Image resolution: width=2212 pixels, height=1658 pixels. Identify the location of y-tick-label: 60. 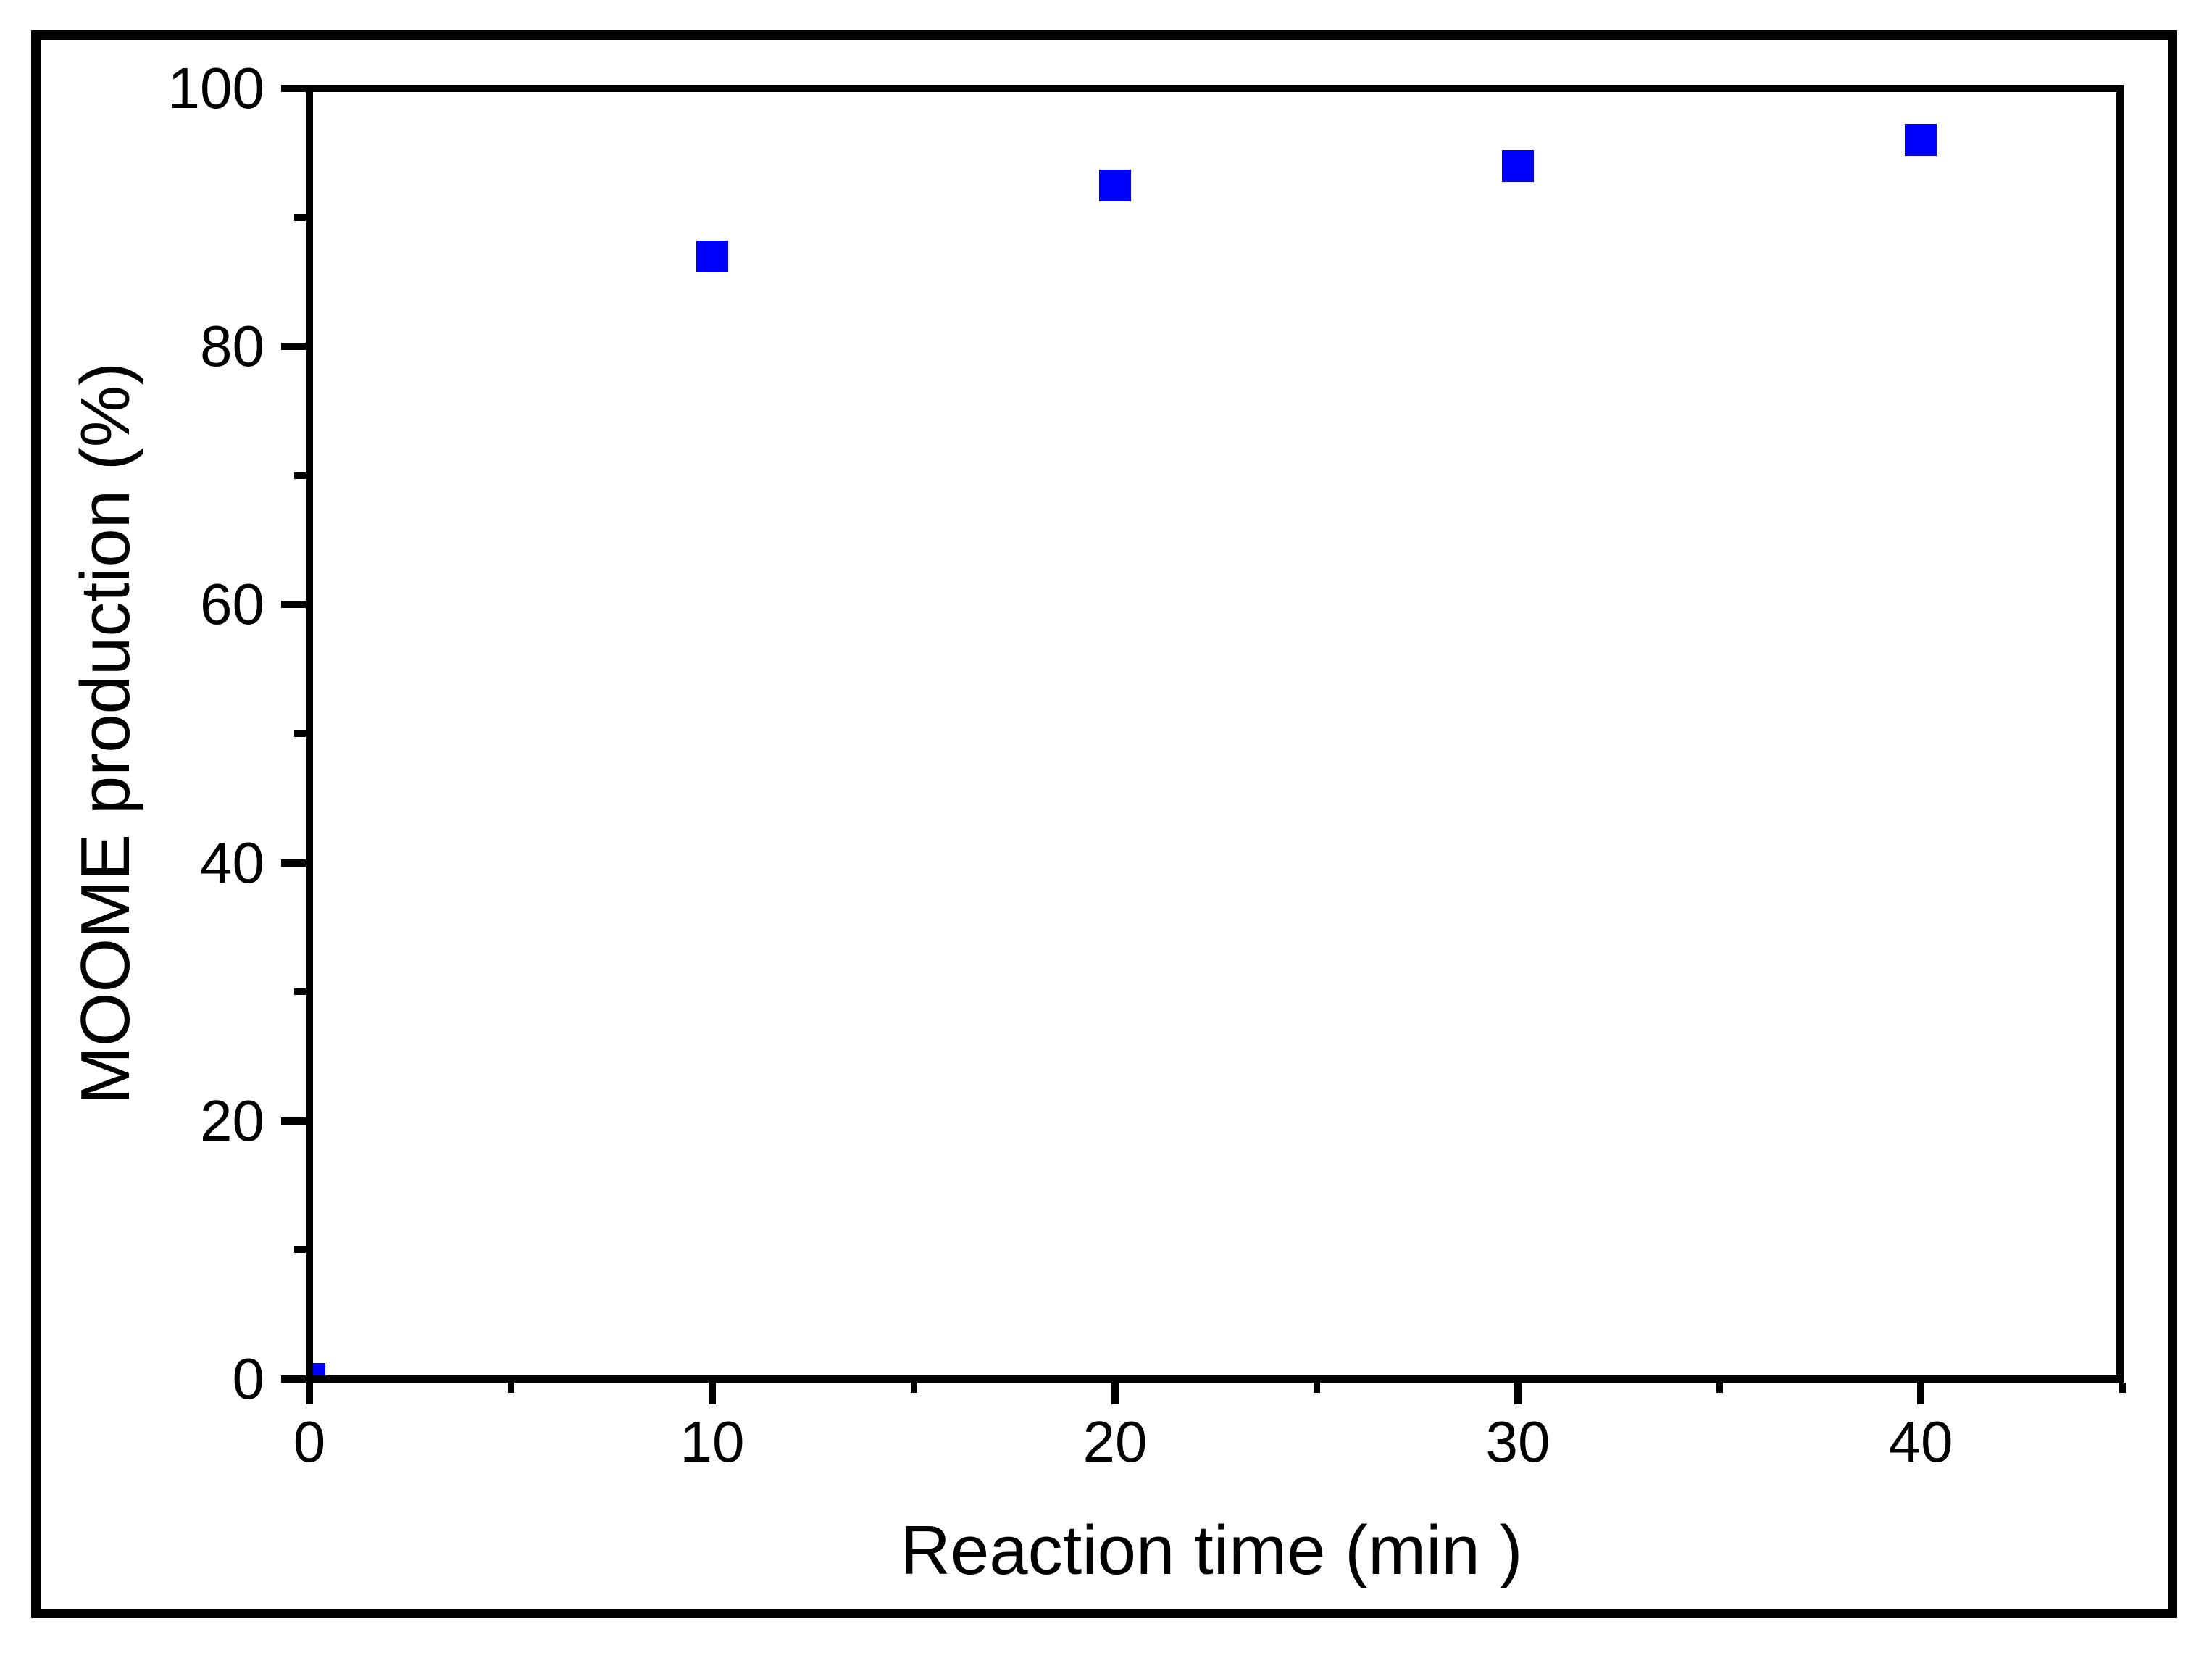
(232, 604).